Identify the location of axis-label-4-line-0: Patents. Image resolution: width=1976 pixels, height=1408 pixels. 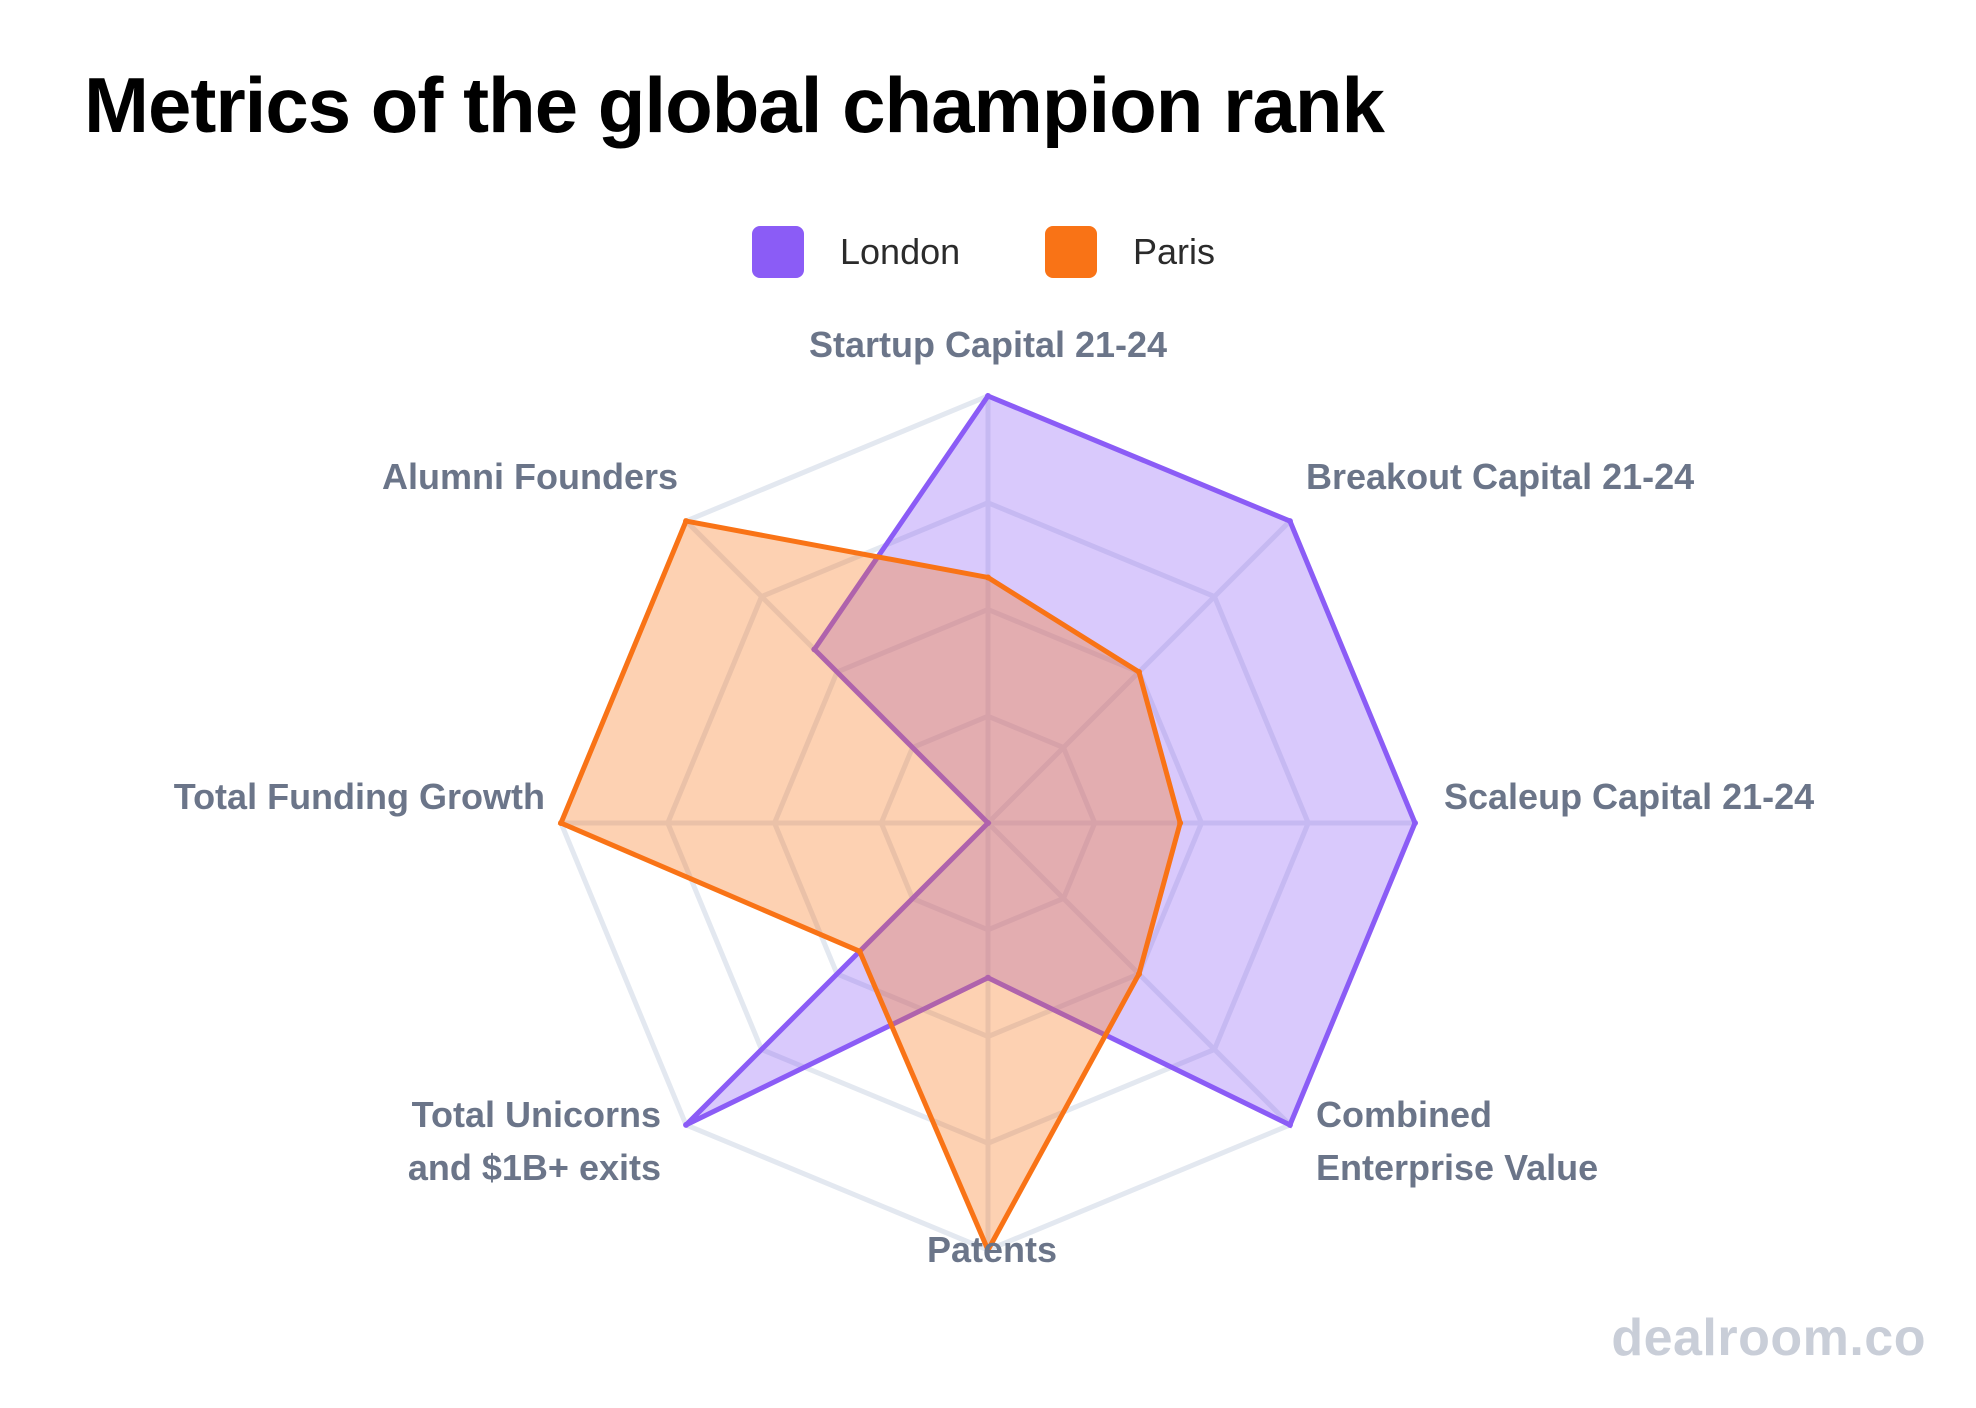
(992, 1249).